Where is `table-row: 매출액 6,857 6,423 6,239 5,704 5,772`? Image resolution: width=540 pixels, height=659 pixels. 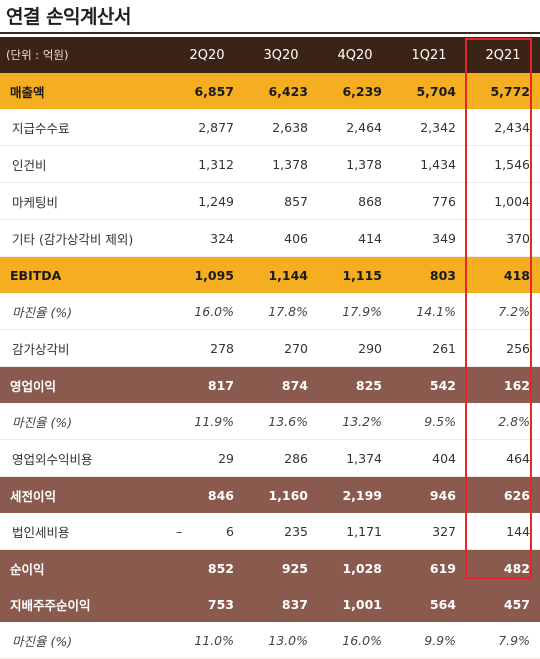
table-row: 매출액 6,857 6,423 6,239 5,704 5,772 is located at coordinates (270, 91).